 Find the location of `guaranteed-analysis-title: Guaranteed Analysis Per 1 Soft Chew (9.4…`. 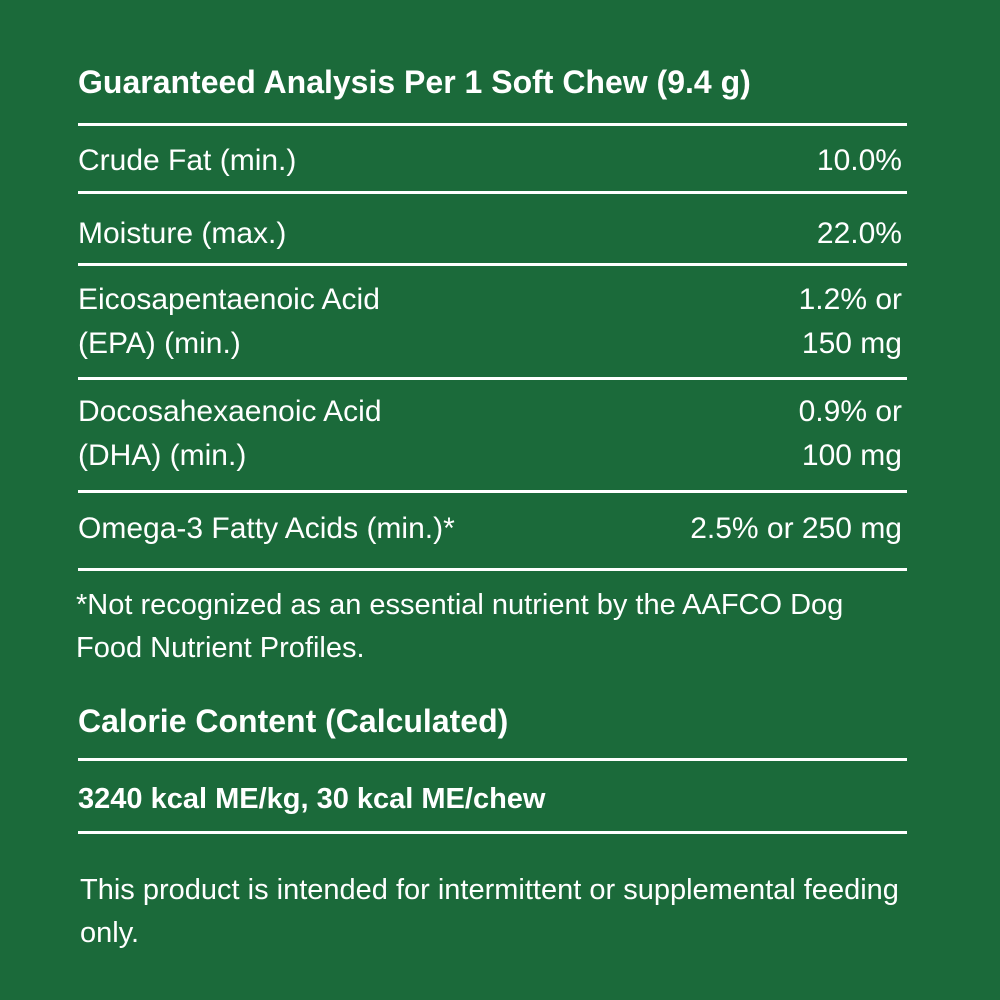

guaranteed-analysis-title: Guaranteed Analysis Per 1 Soft Chew (9.4… is located at coordinates (414, 82).